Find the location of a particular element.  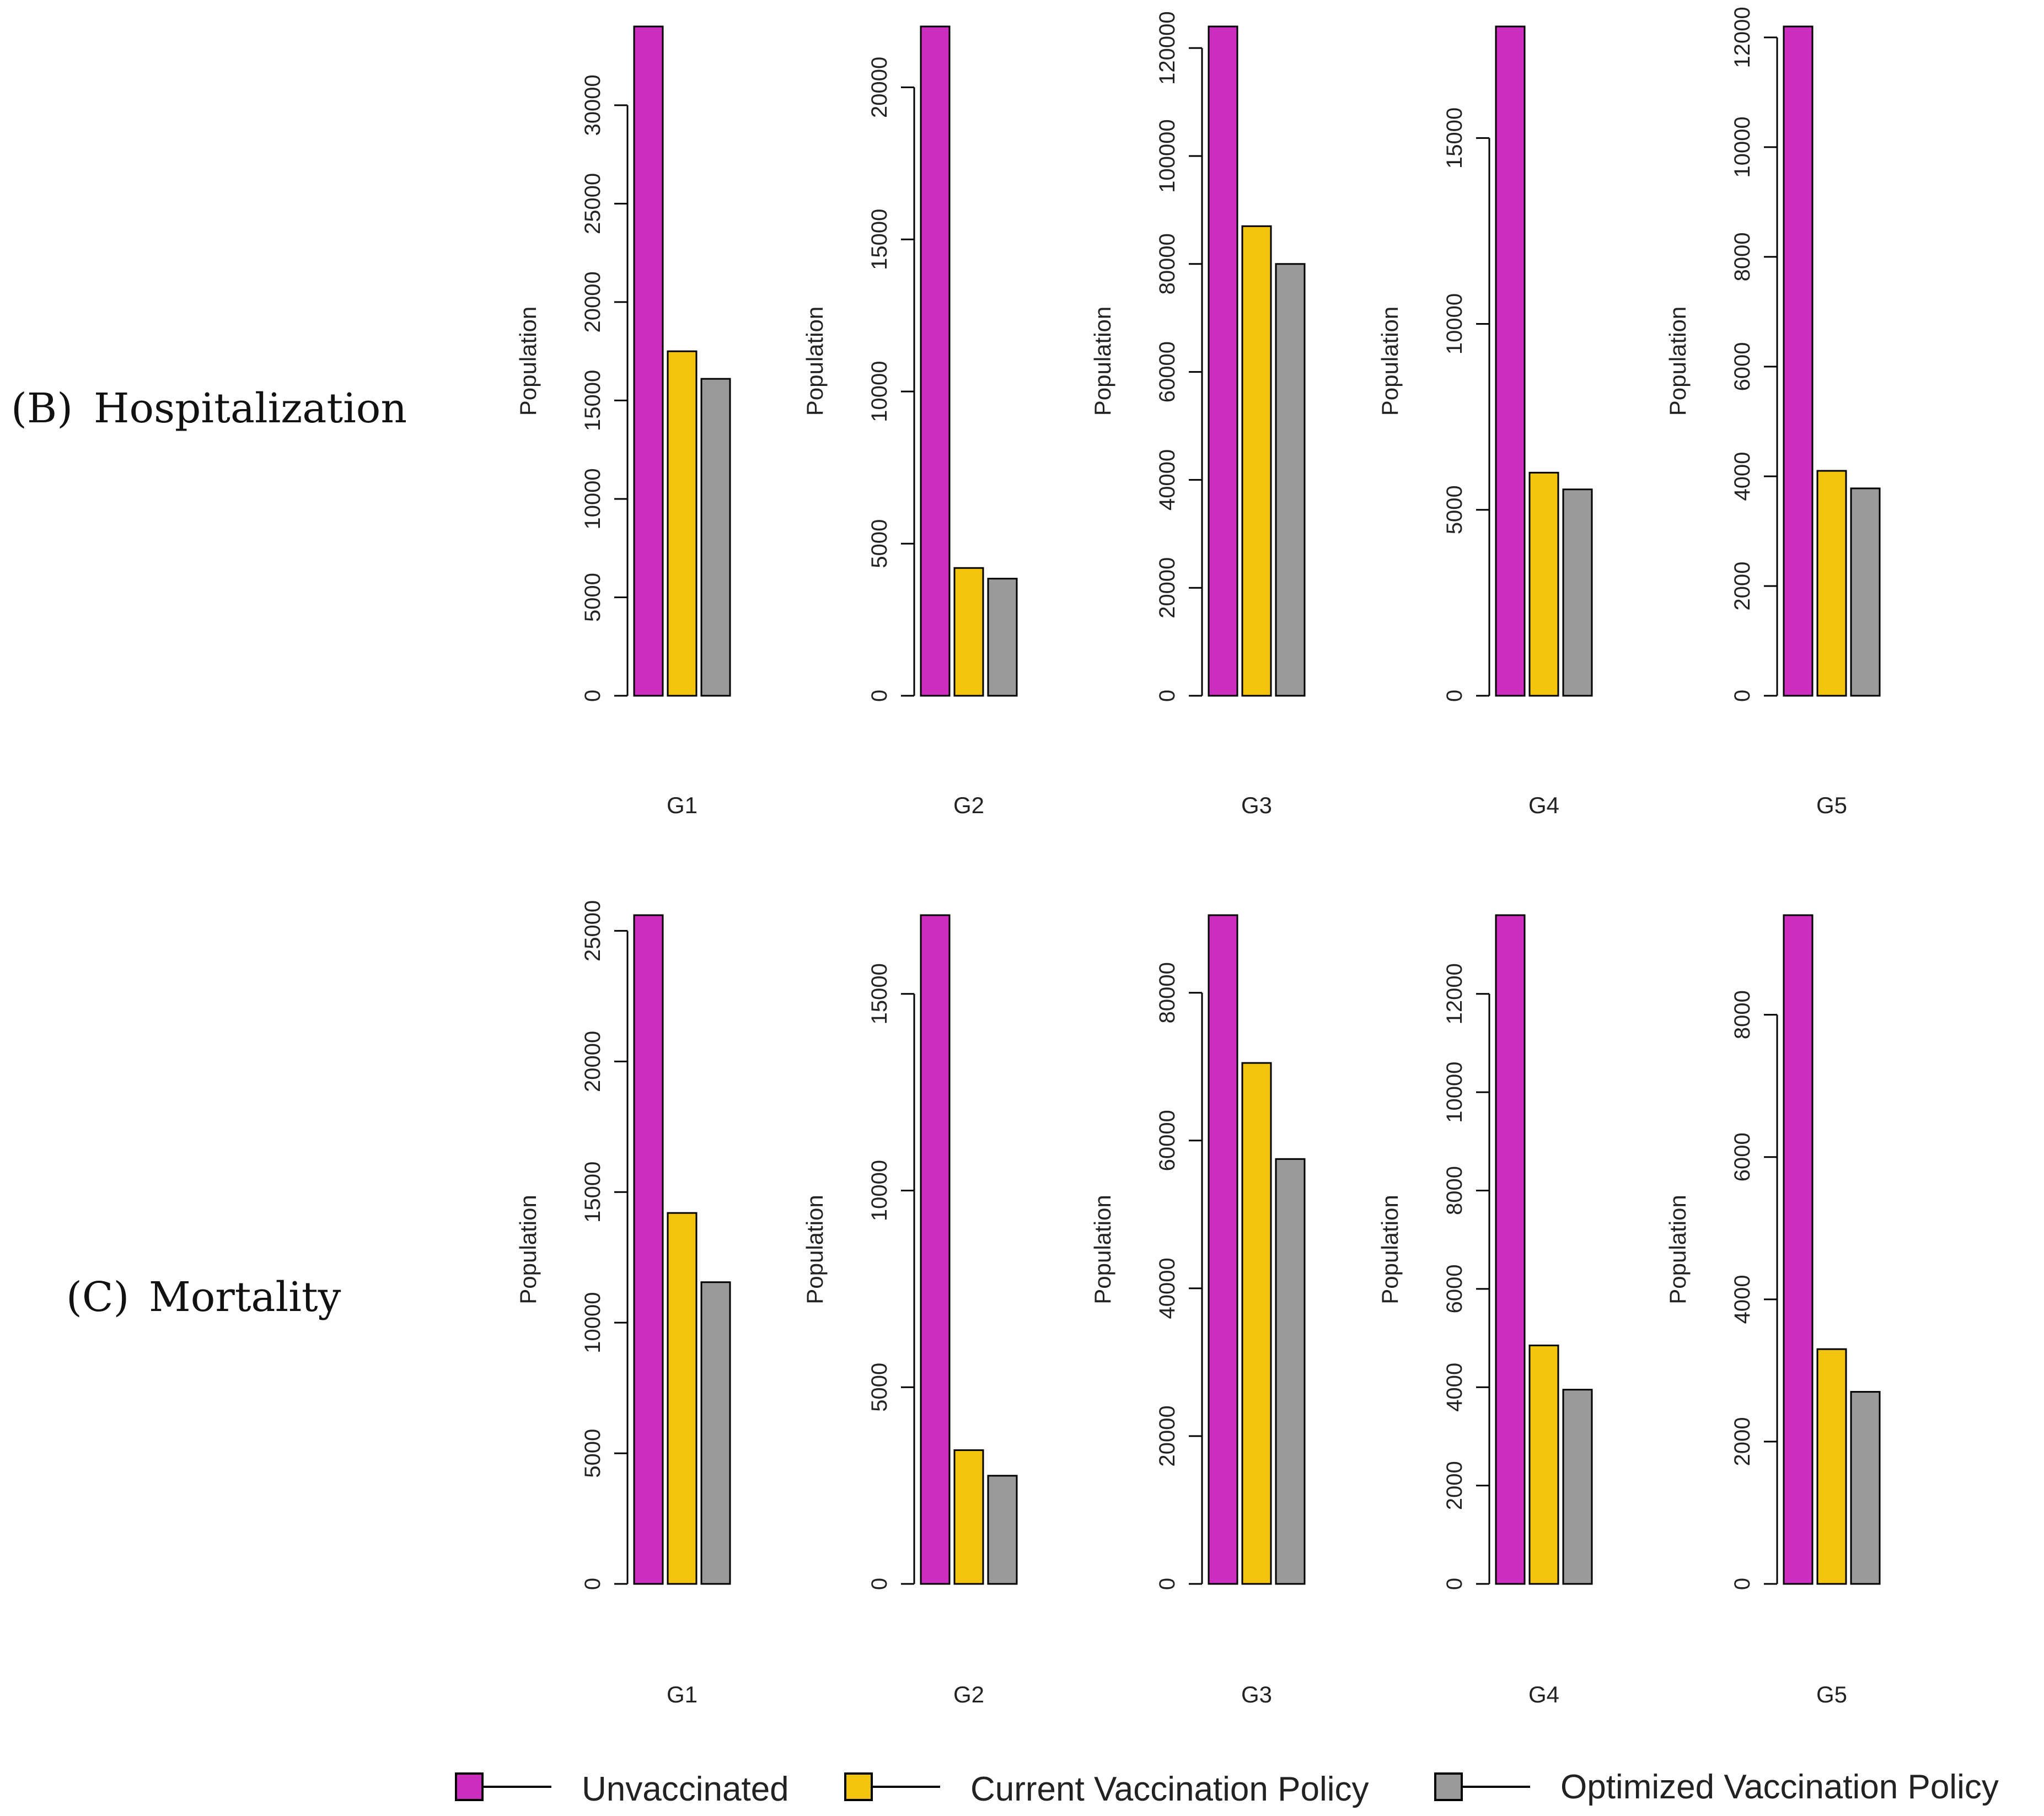

x-group-label: G3 is located at coordinates (1256, 805).